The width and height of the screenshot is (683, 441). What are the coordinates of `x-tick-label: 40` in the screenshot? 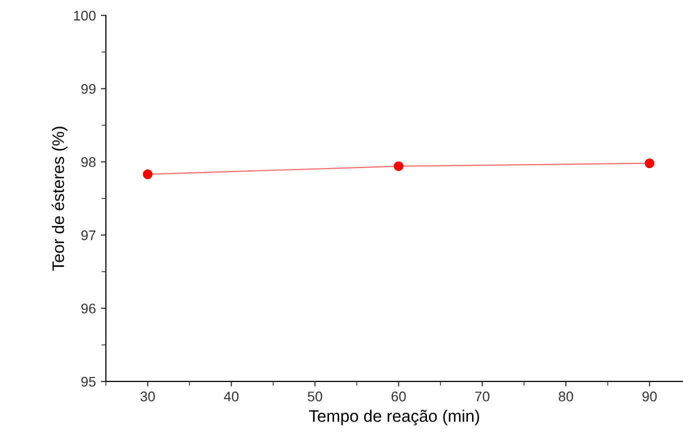 It's located at (231, 397).